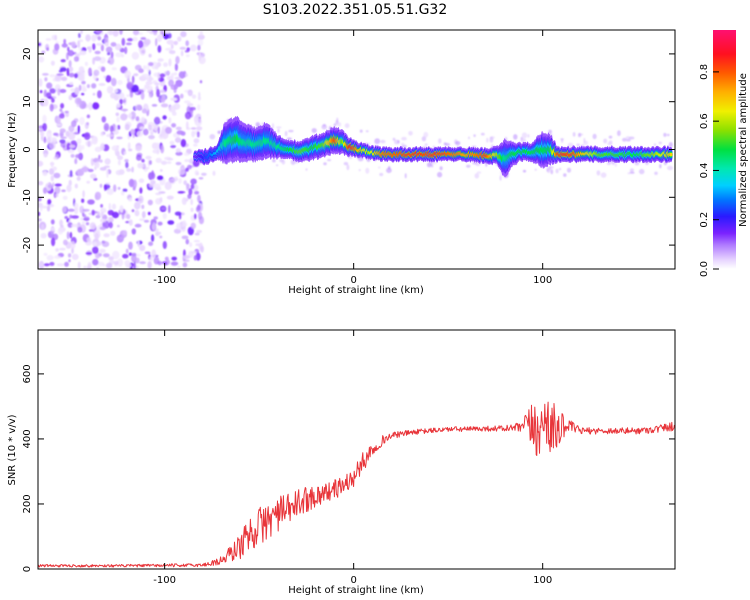  I want to click on y-tick-label: 400, so click(27, 438).